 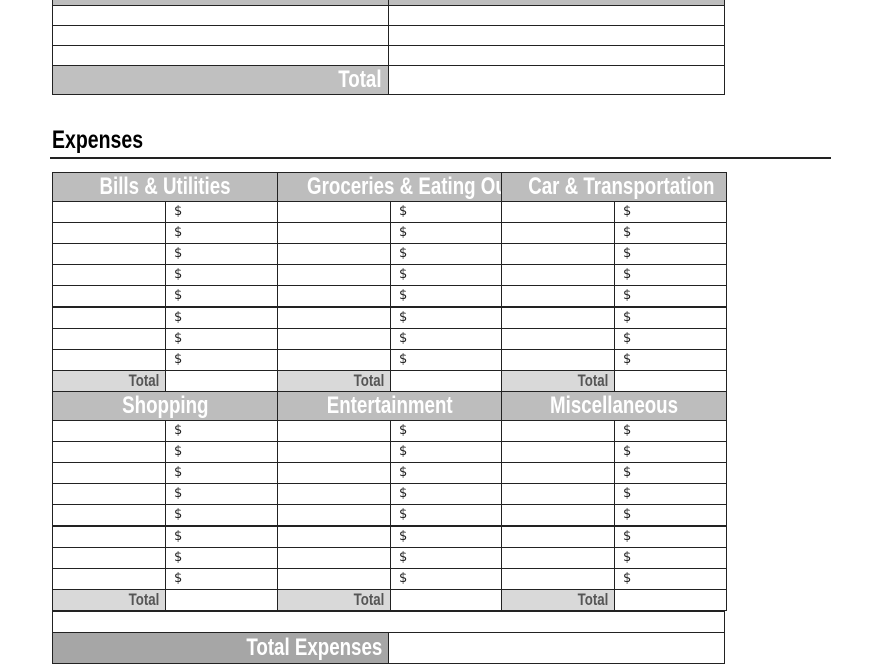 What do you see at coordinates (556, 80) in the screenshot?
I see `income-total-value` at bounding box center [556, 80].